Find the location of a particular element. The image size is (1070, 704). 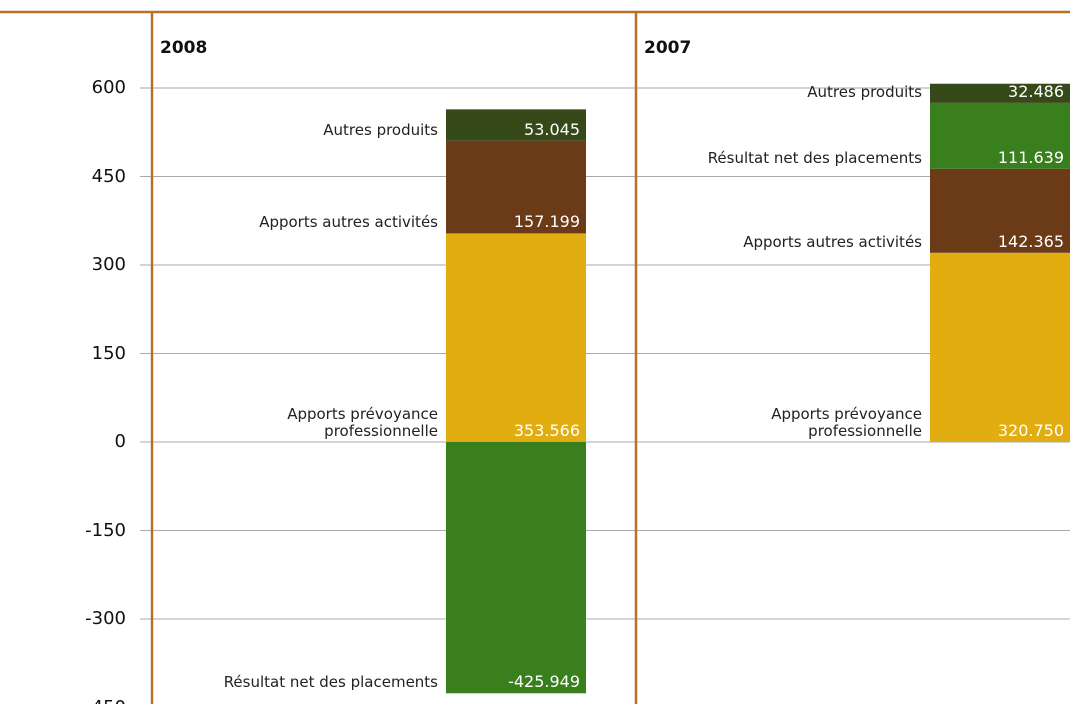

value-label: 32.486 is located at coordinates (1036, 91).